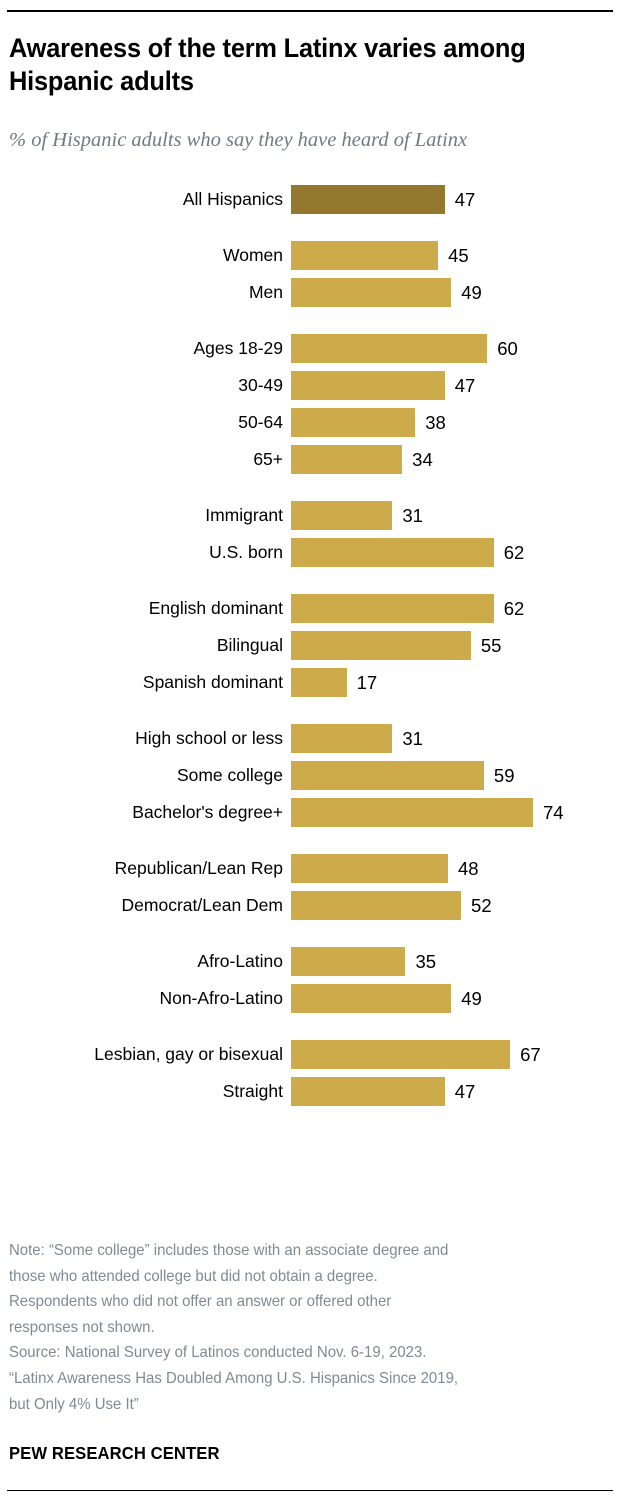 The image size is (620, 1506). I want to click on bar-track: 52, so click(455, 905).